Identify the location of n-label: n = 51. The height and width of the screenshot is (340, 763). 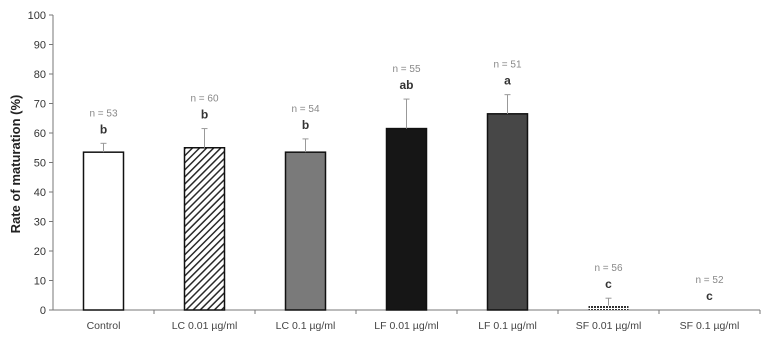
(507, 65).